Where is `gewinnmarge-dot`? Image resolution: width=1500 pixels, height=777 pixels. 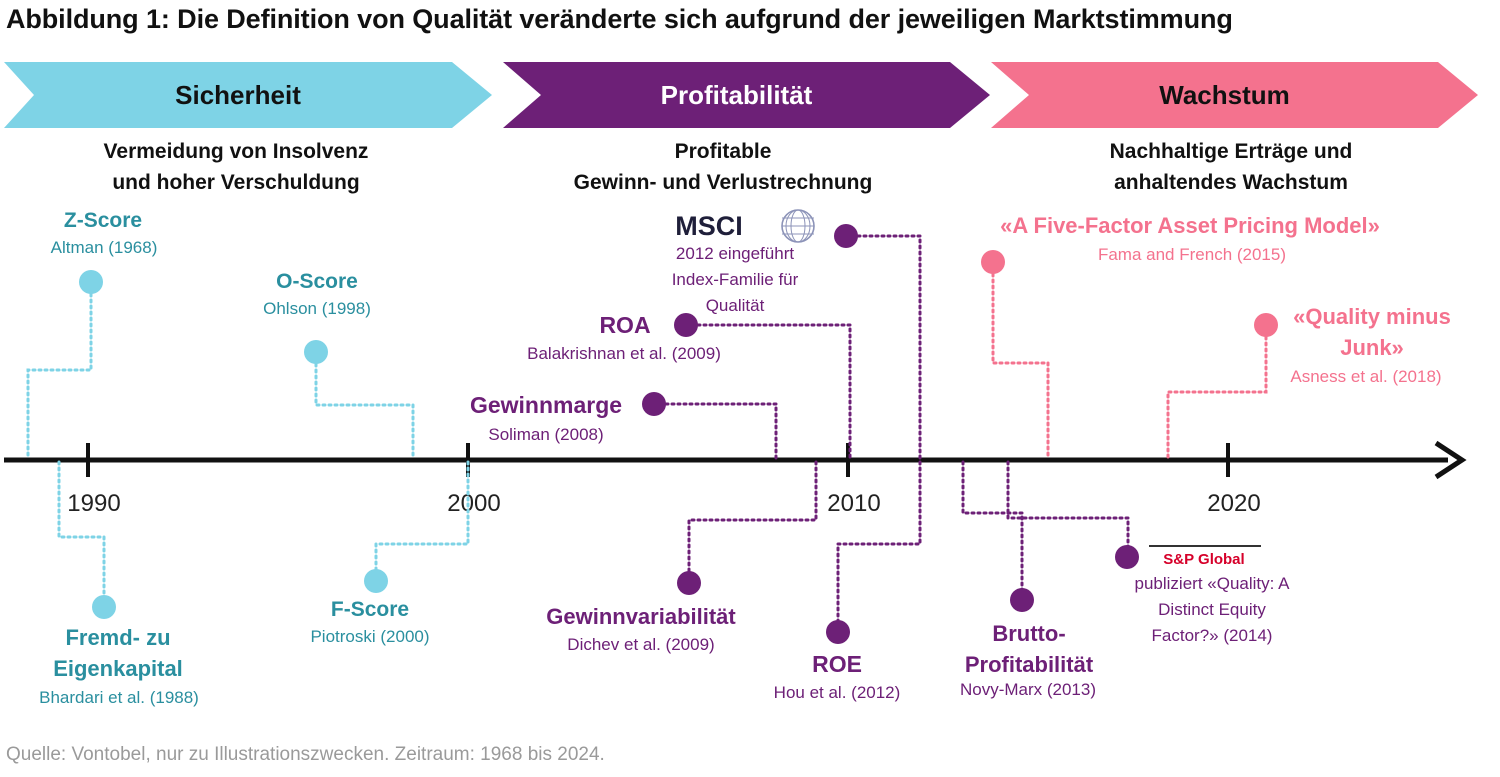
gewinnmarge-dot is located at coordinates (654, 404).